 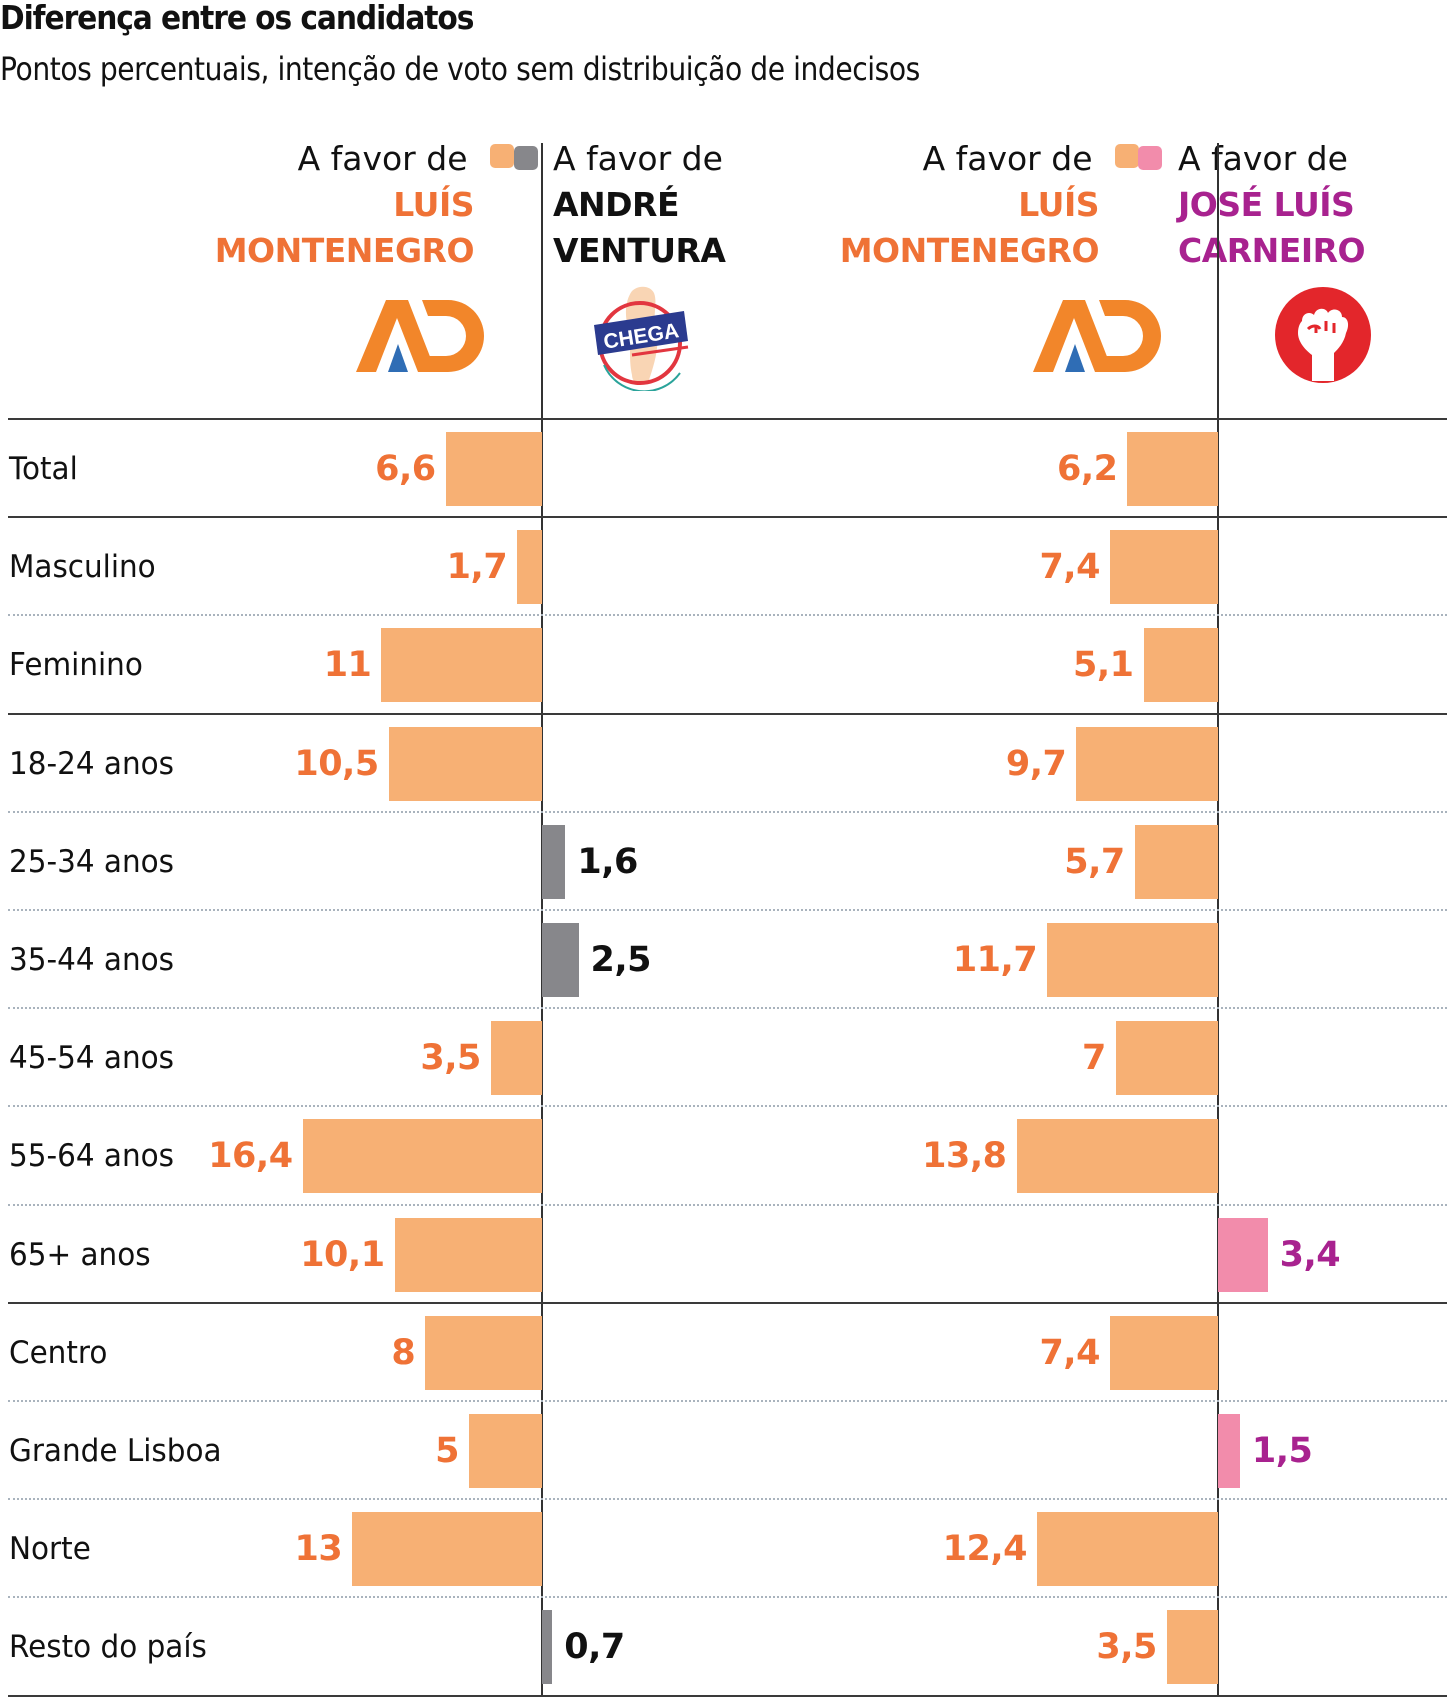 I want to click on value-label-carneiro: 3,4, so click(x=1310, y=1254).